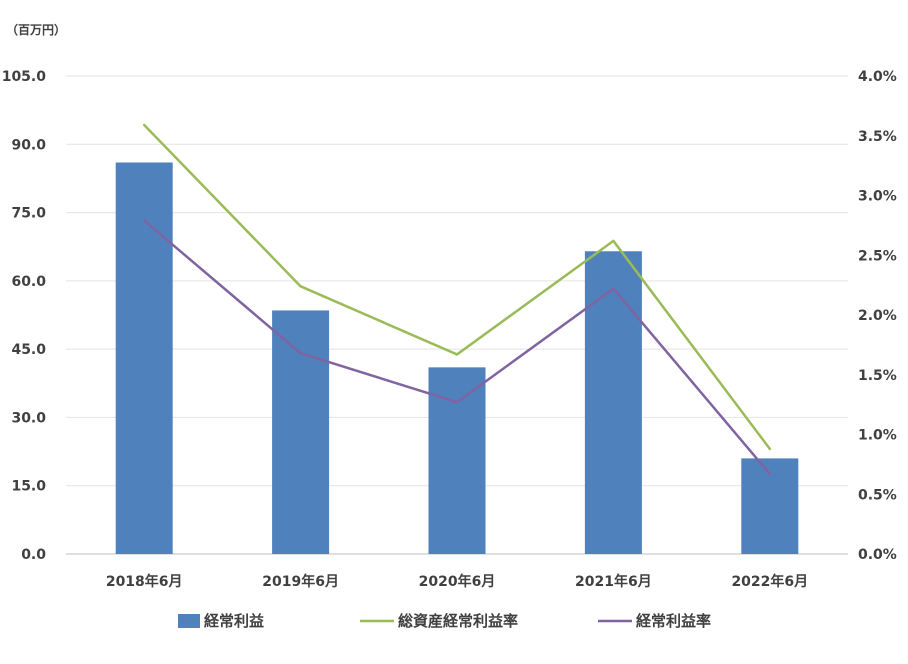 This screenshot has height=664, width=908. I want to click on right-axis-ticks: 0.0% 0.5% 1.0% 1.5% 2.0% 2.5% 3.0% 3.5% 4.0%, so click(877, 316).